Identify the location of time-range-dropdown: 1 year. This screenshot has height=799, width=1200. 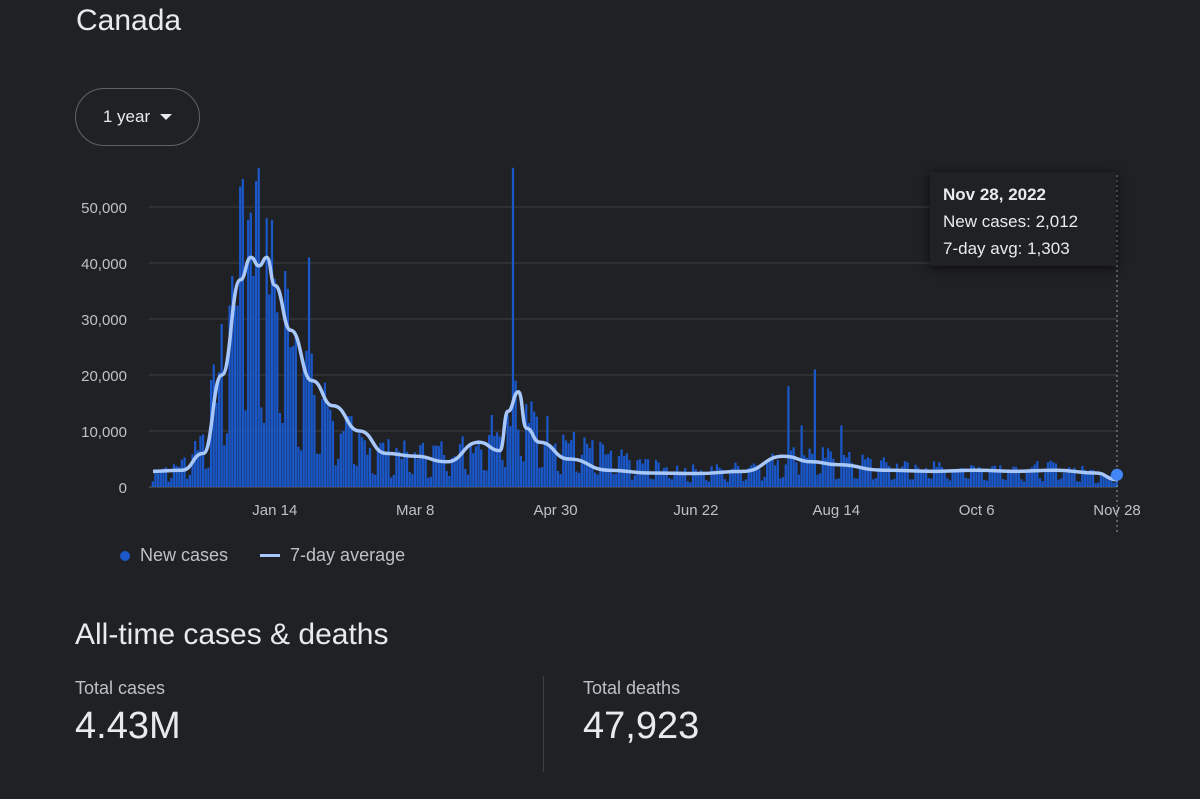
(137, 117).